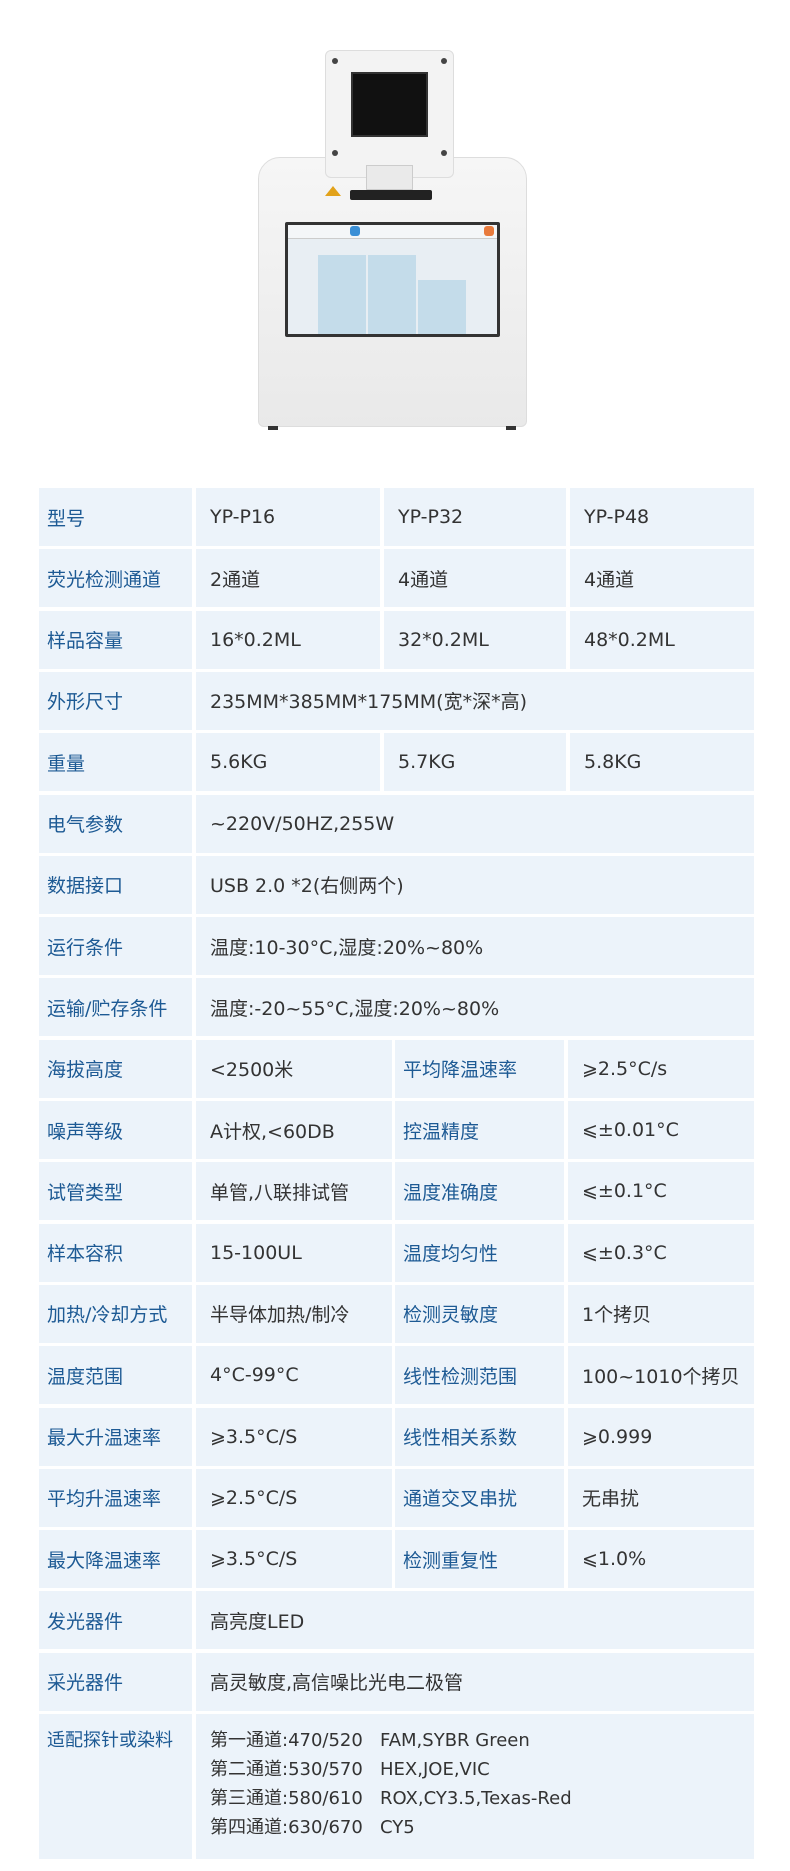  What do you see at coordinates (391, 195) in the screenshot?
I see `sample-slot` at bounding box center [391, 195].